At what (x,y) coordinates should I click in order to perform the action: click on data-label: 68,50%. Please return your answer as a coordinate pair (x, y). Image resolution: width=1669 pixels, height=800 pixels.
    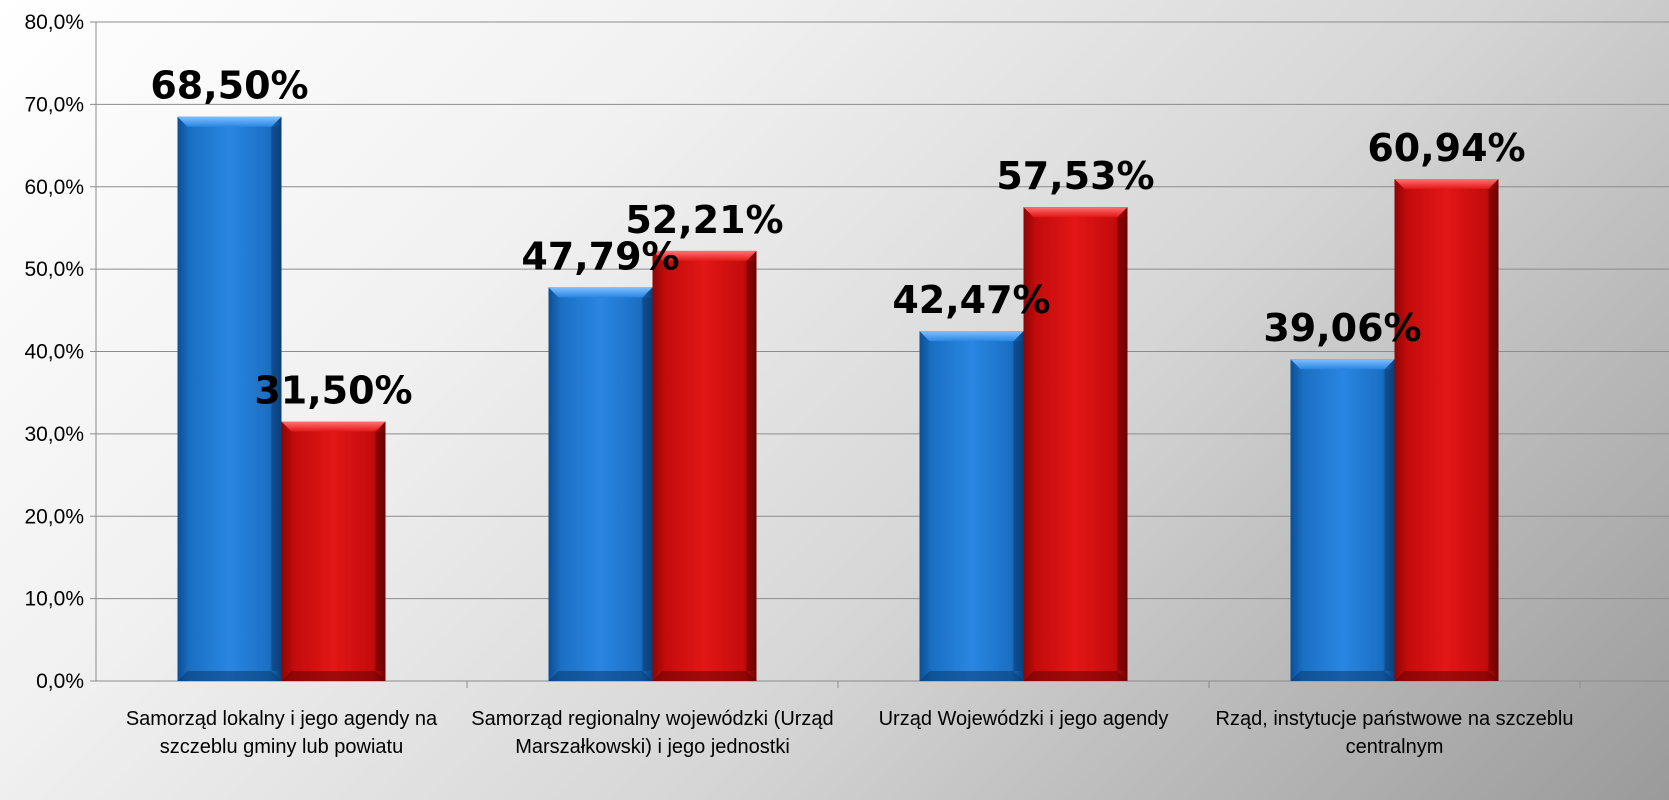
    Looking at the image, I should click on (229, 86).